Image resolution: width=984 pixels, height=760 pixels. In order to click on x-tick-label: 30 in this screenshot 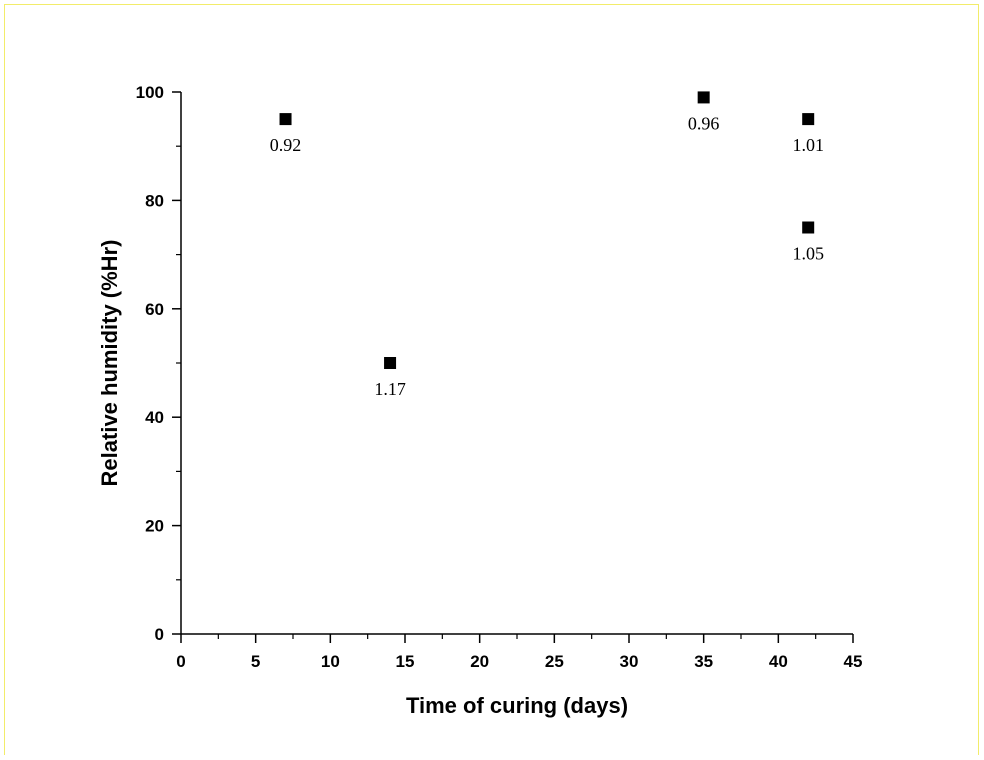, I will do `click(629, 661)`.